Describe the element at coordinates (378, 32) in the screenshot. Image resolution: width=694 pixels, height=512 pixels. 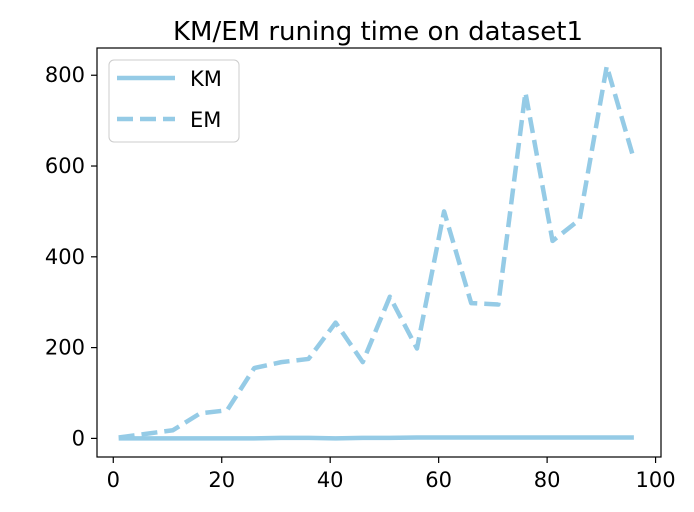
I see `chart-title: KM/EM runing time on dataset1` at that location.